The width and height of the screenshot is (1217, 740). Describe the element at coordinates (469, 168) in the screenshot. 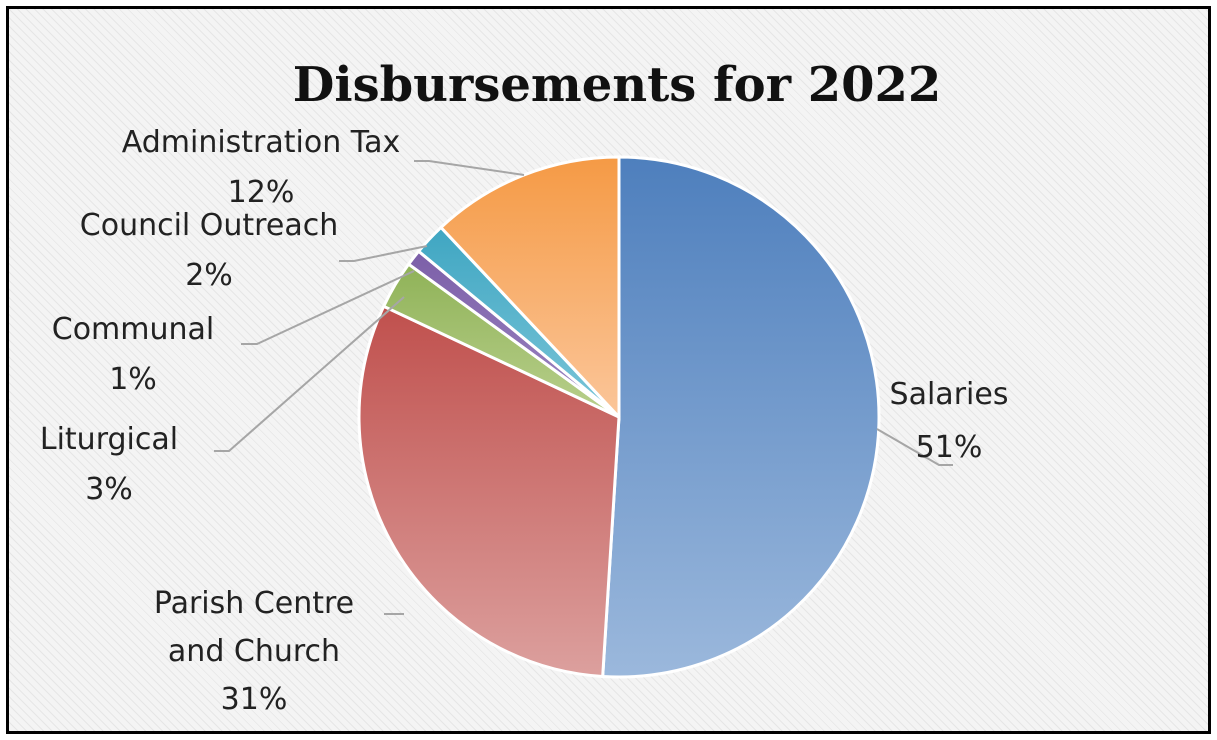

I see `leader-line-administration-tax` at that location.